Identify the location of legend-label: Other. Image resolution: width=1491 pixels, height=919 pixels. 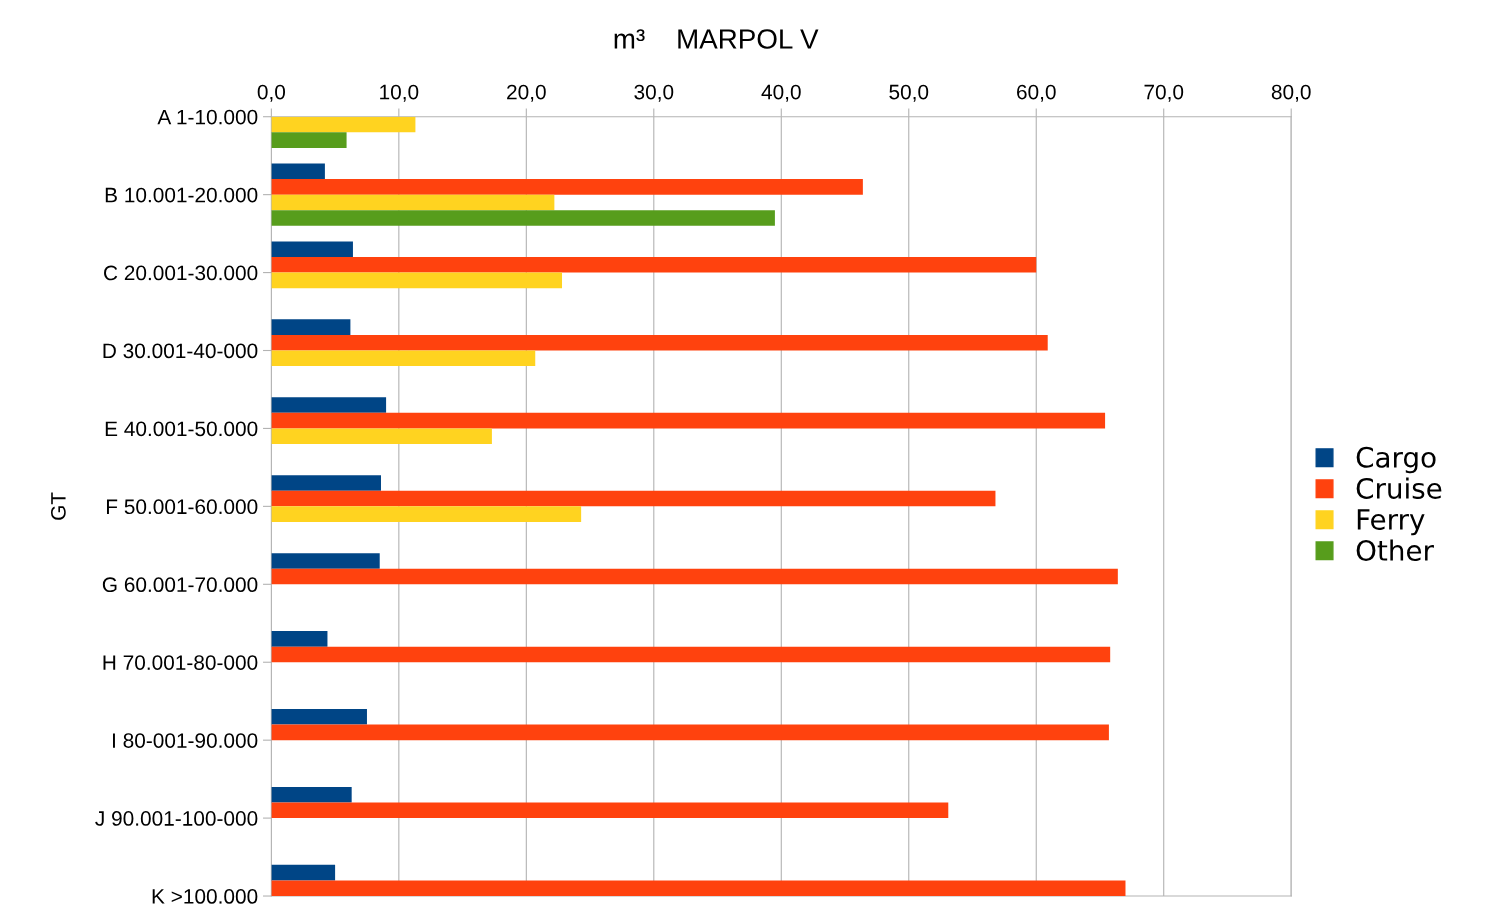
(1395, 550).